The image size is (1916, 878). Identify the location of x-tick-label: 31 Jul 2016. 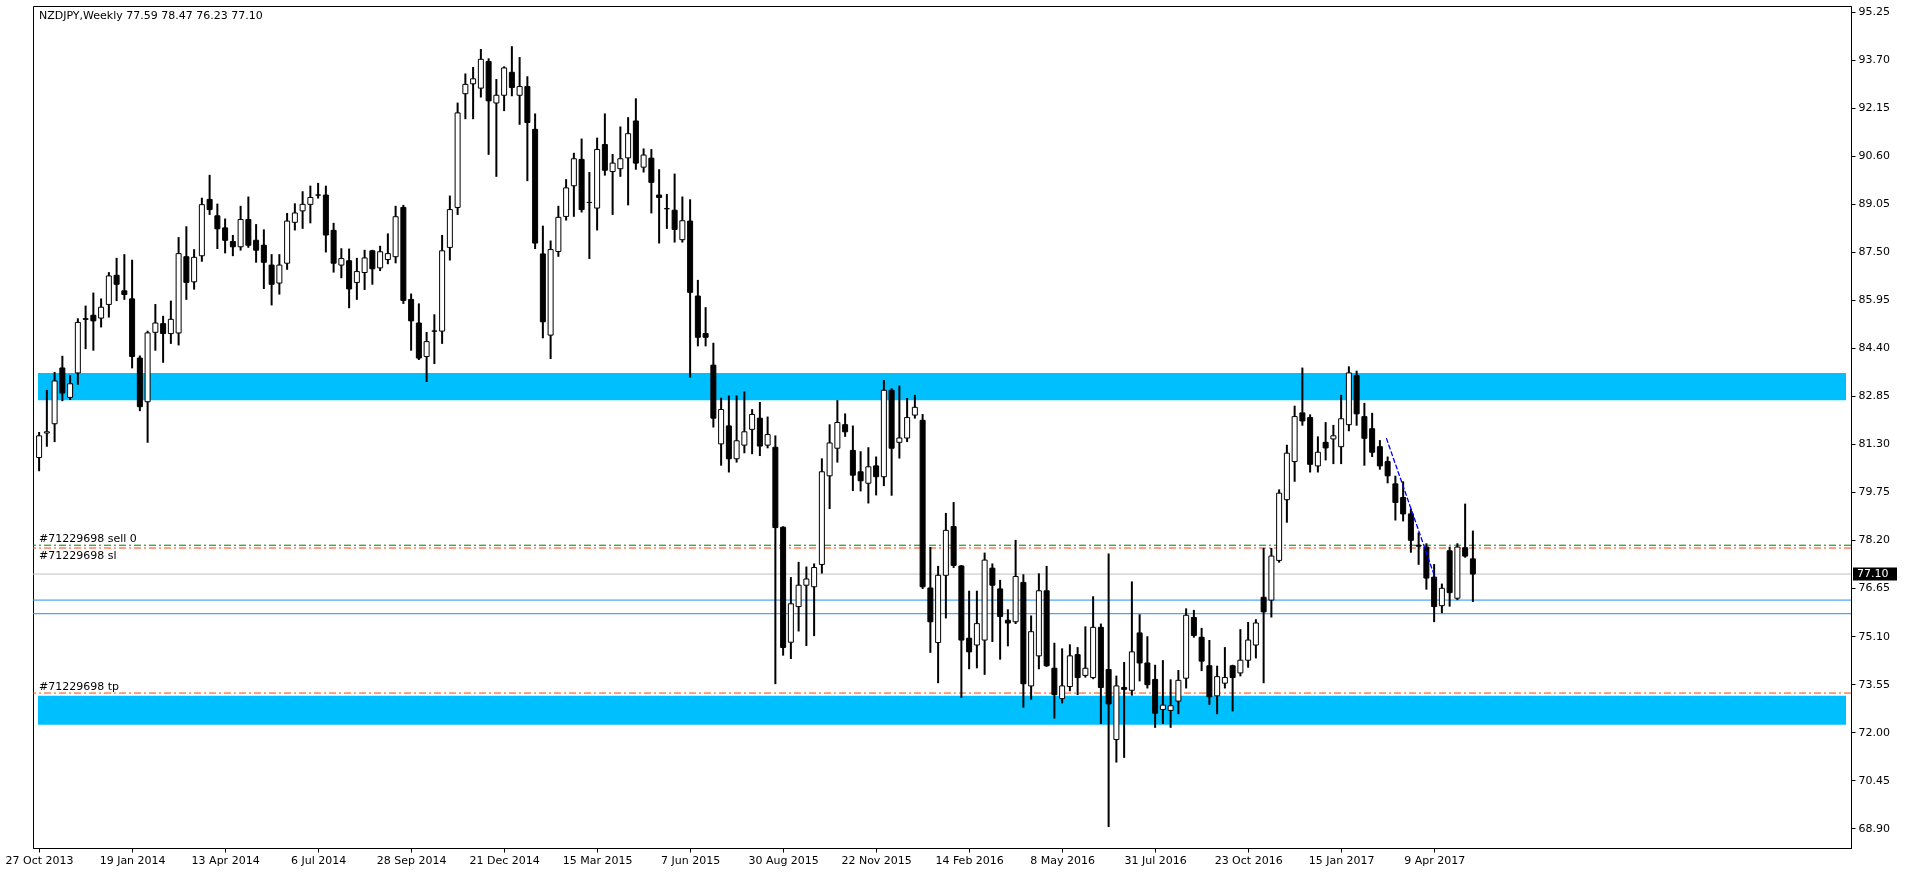
(1155, 860).